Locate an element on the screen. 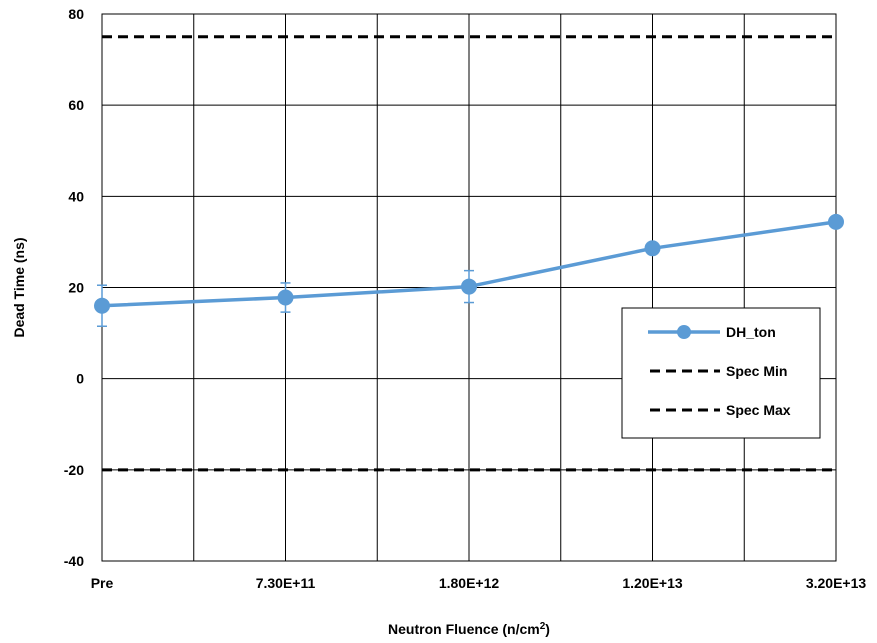  x-tick-label-6: 1.20E+13 is located at coordinates (652, 583).